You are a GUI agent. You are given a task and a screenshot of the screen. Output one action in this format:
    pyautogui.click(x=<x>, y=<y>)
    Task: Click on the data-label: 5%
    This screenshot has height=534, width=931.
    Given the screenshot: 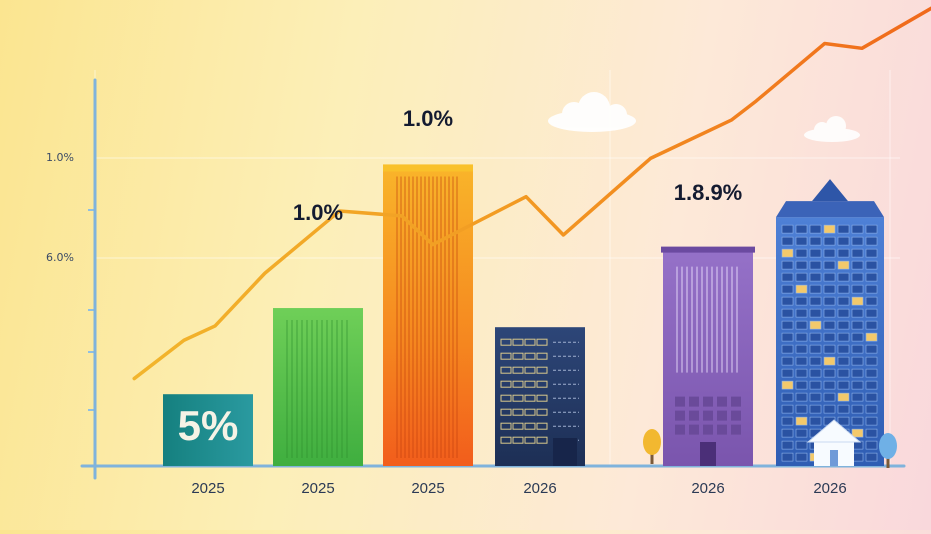 What is the action you would take?
    pyautogui.click(x=208, y=426)
    